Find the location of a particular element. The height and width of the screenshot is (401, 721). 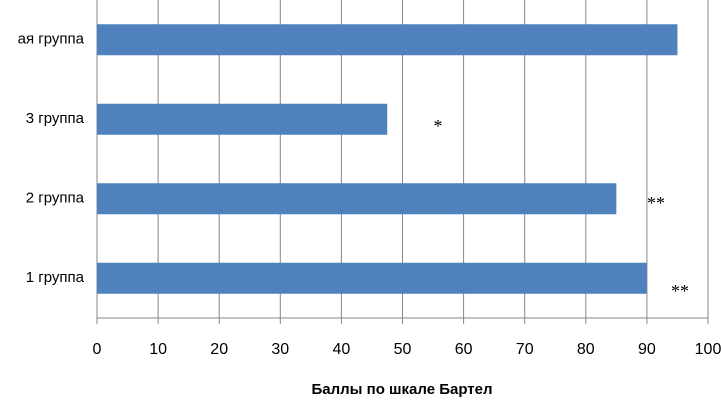

x-axis-title: Баллы по шкале Бартел is located at coordinates (401, 389).